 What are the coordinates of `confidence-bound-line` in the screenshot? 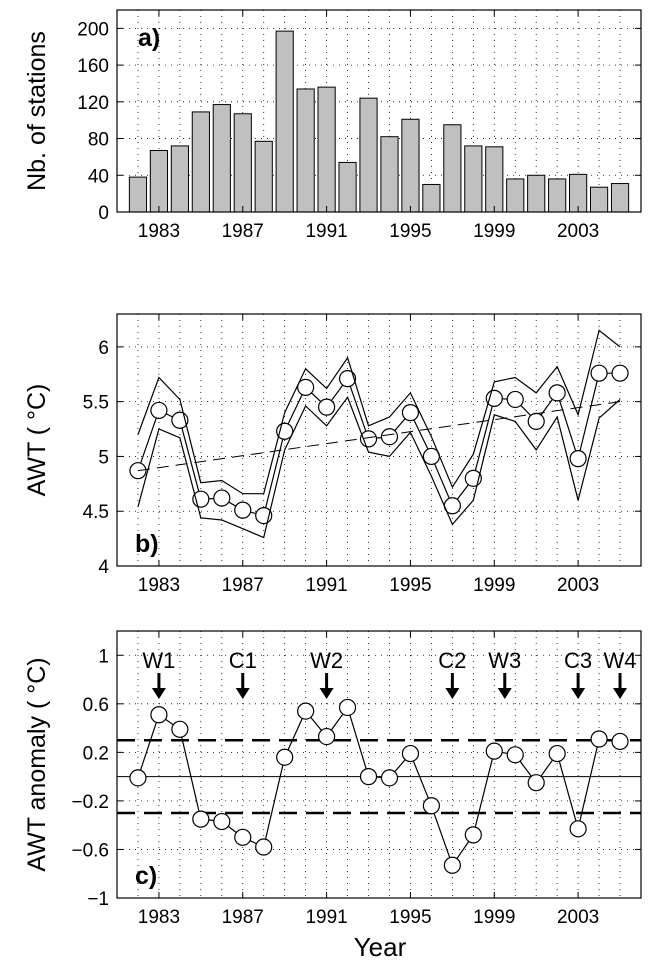 It's located at (379, 412).